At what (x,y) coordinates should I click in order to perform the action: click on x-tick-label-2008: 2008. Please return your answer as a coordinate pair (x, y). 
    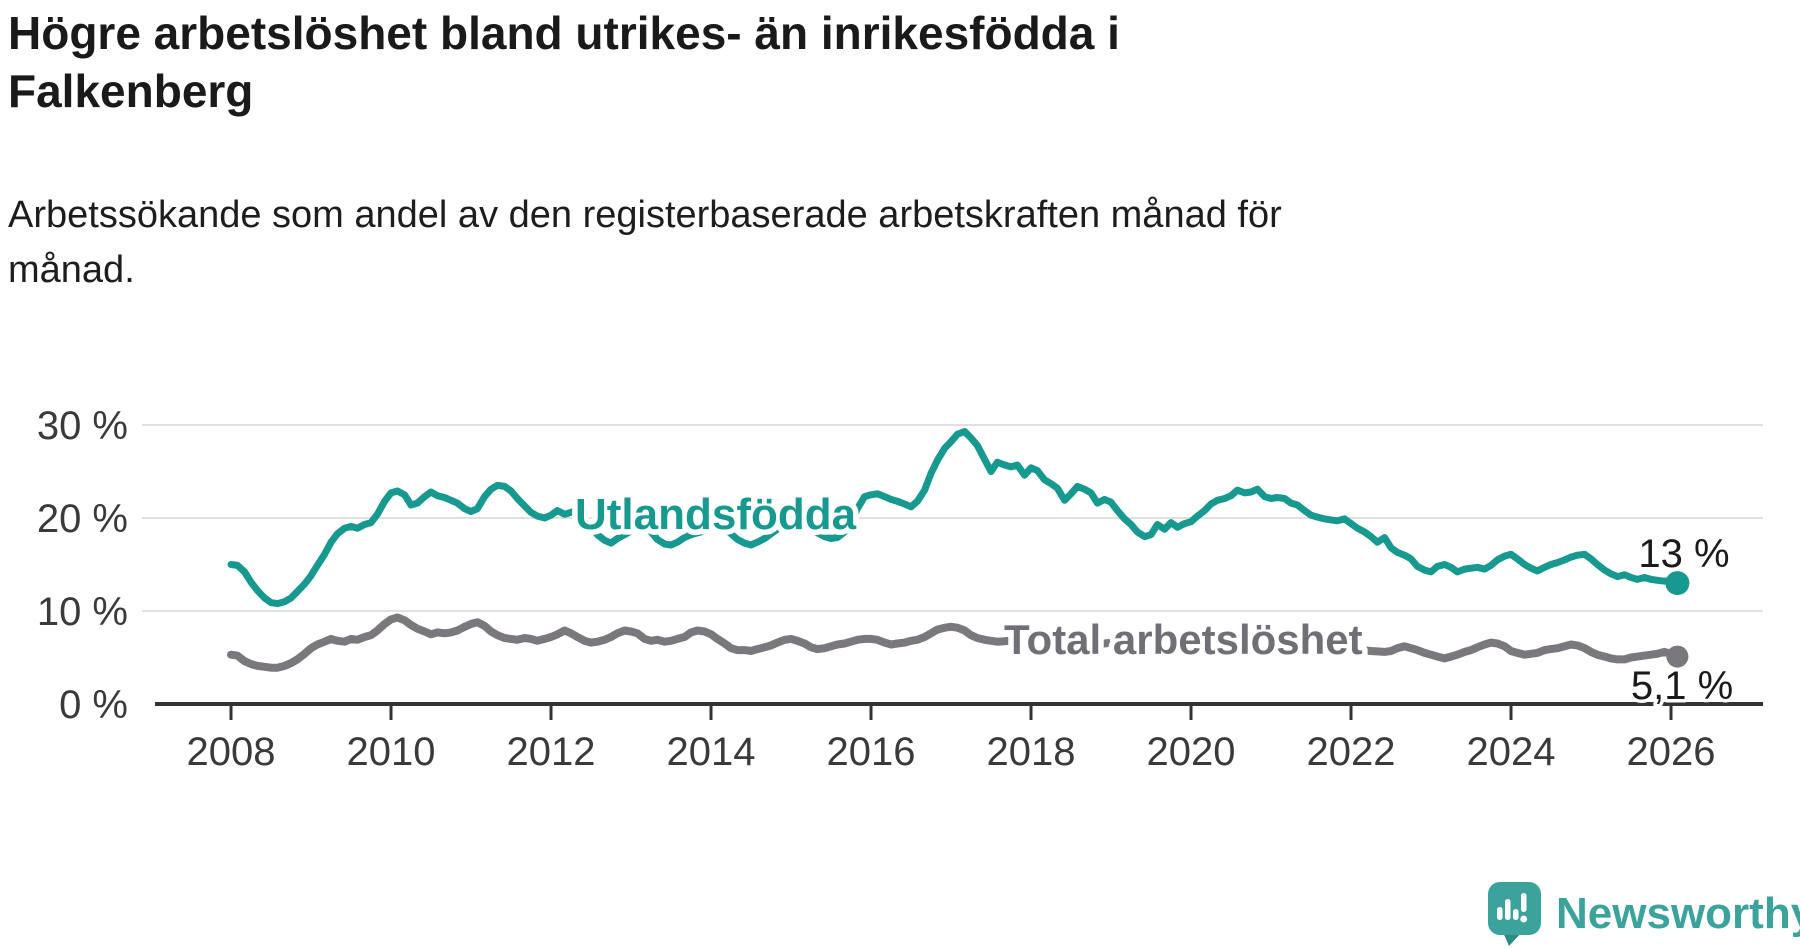
    Looking at the image, I should click on (231, 752).